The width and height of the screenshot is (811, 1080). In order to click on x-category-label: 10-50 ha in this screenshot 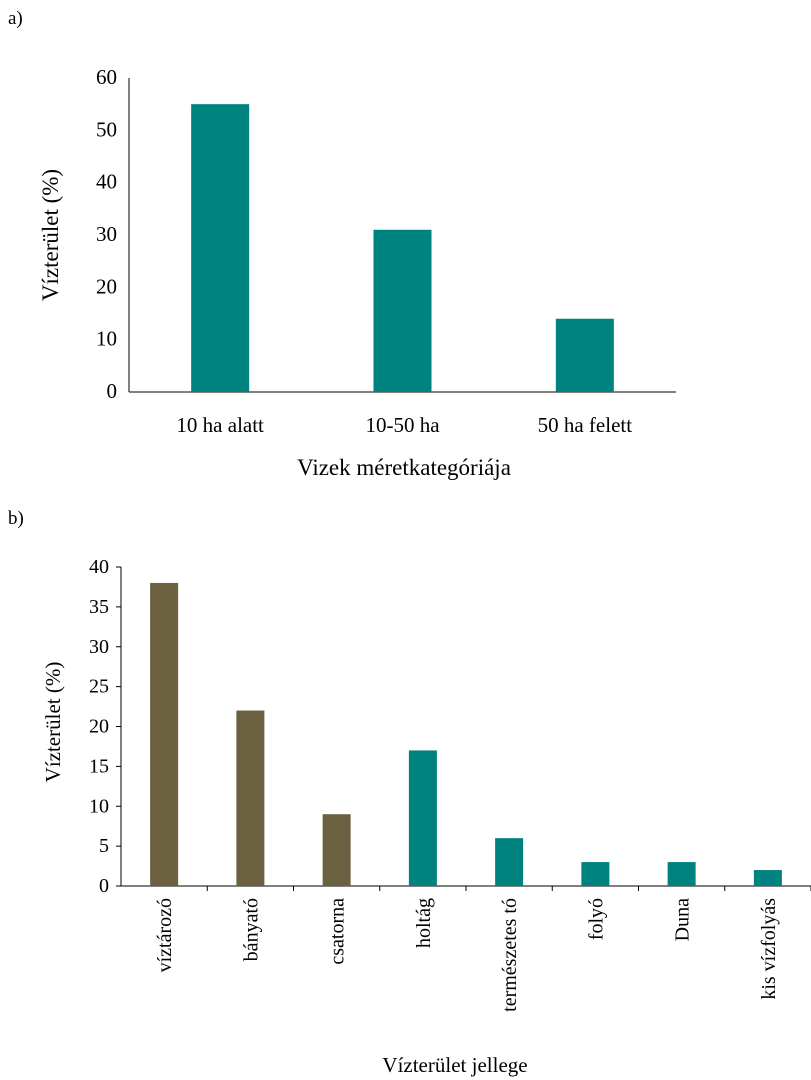, I will do `click(402, 425)`.